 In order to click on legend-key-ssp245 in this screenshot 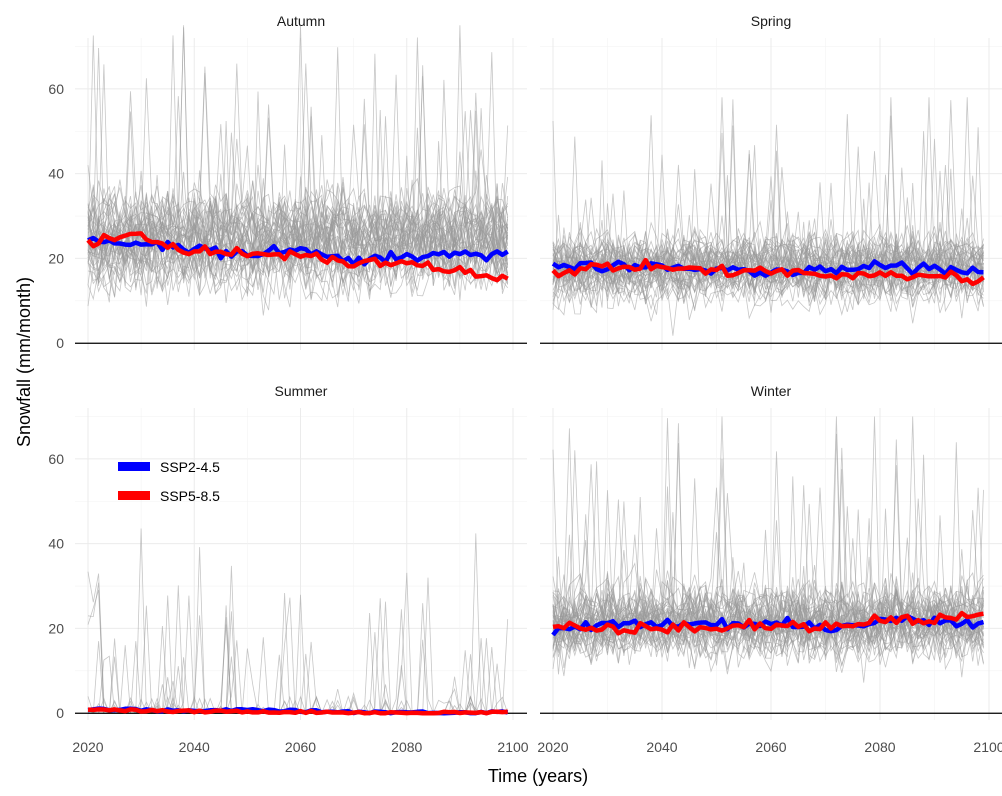, I will do `click(134, 466)`.